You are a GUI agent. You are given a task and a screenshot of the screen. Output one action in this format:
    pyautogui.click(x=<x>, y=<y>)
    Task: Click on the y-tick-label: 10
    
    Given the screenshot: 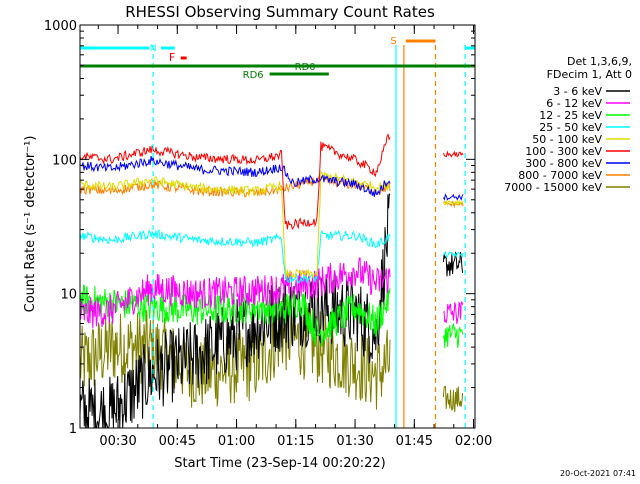 What is the action you would take?
    pyautogui.click(x=68, y=295)
    